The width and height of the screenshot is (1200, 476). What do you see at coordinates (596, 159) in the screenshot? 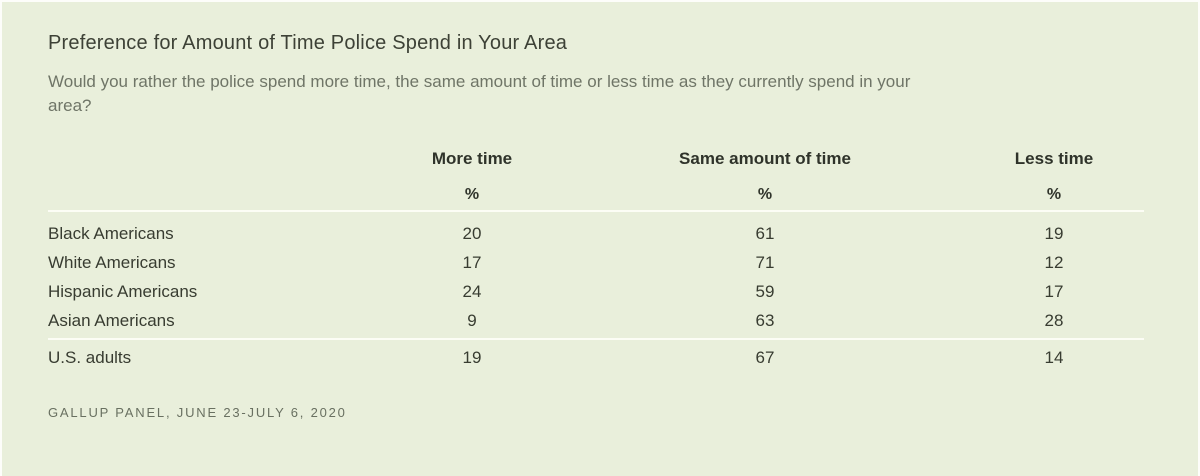
I see `table-header-row: More time Same amount of time Less time` at bounding box center [596, 159].